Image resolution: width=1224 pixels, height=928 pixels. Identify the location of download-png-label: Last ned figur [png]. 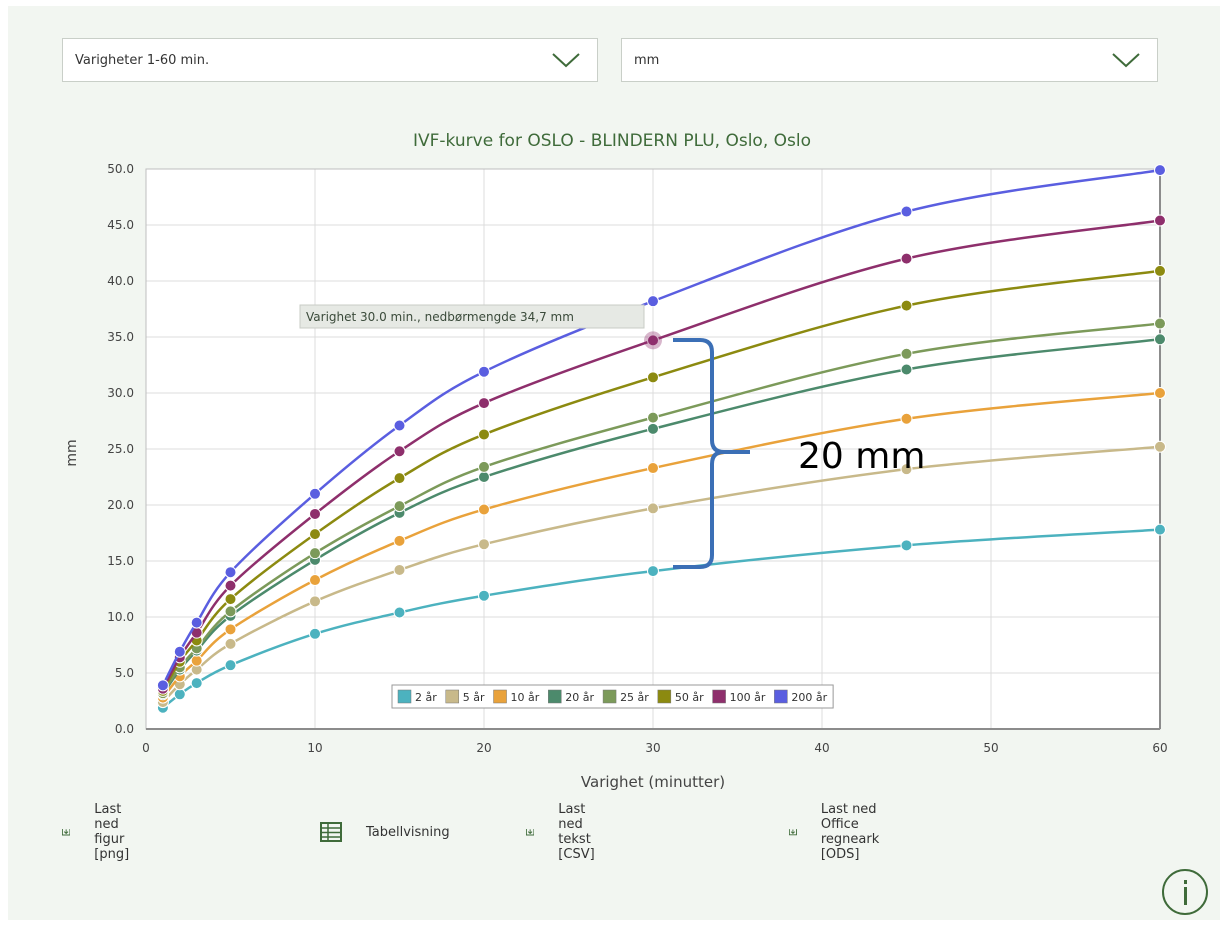
(112, 832).